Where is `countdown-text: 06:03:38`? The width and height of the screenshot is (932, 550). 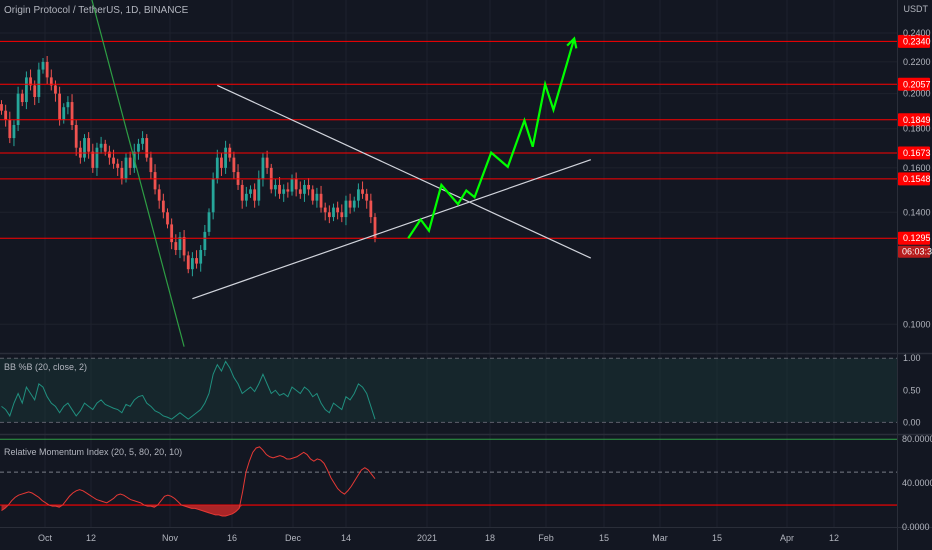 countdown-text: 06:03:38 is located at coordinates (917, 252).